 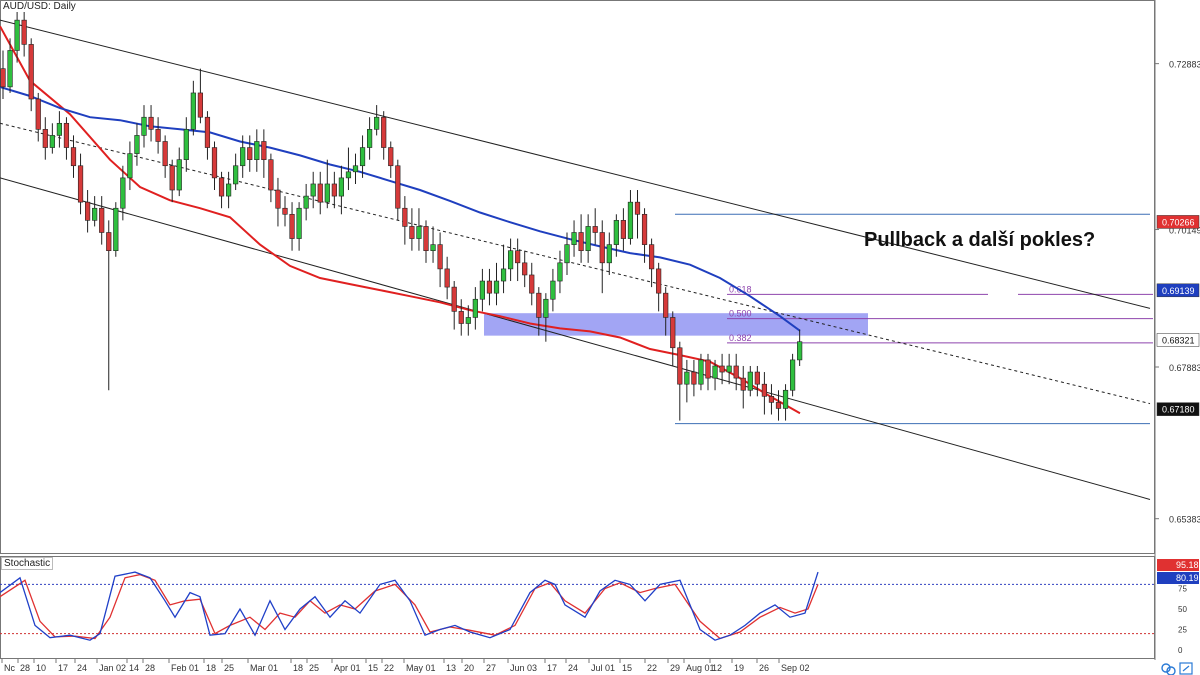 I want to click on fib-level-label: 0.382, so click(x=740, y=338).